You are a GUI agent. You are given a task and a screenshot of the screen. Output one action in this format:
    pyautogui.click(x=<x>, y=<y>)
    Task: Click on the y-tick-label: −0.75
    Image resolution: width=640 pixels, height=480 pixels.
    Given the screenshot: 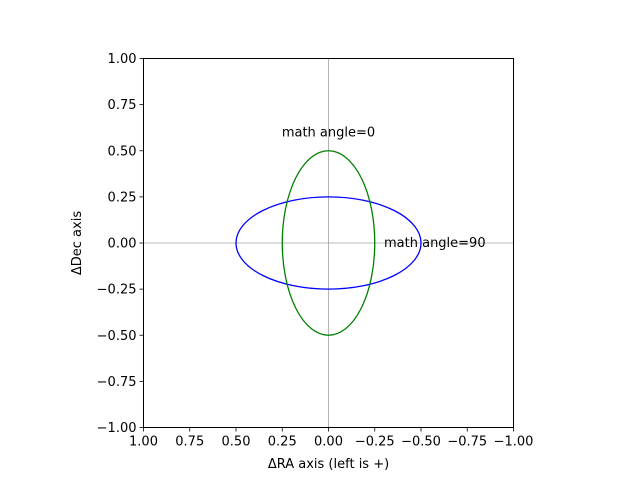 What is the action you would take?
    pyautogui.click(x=117, y=382)
    